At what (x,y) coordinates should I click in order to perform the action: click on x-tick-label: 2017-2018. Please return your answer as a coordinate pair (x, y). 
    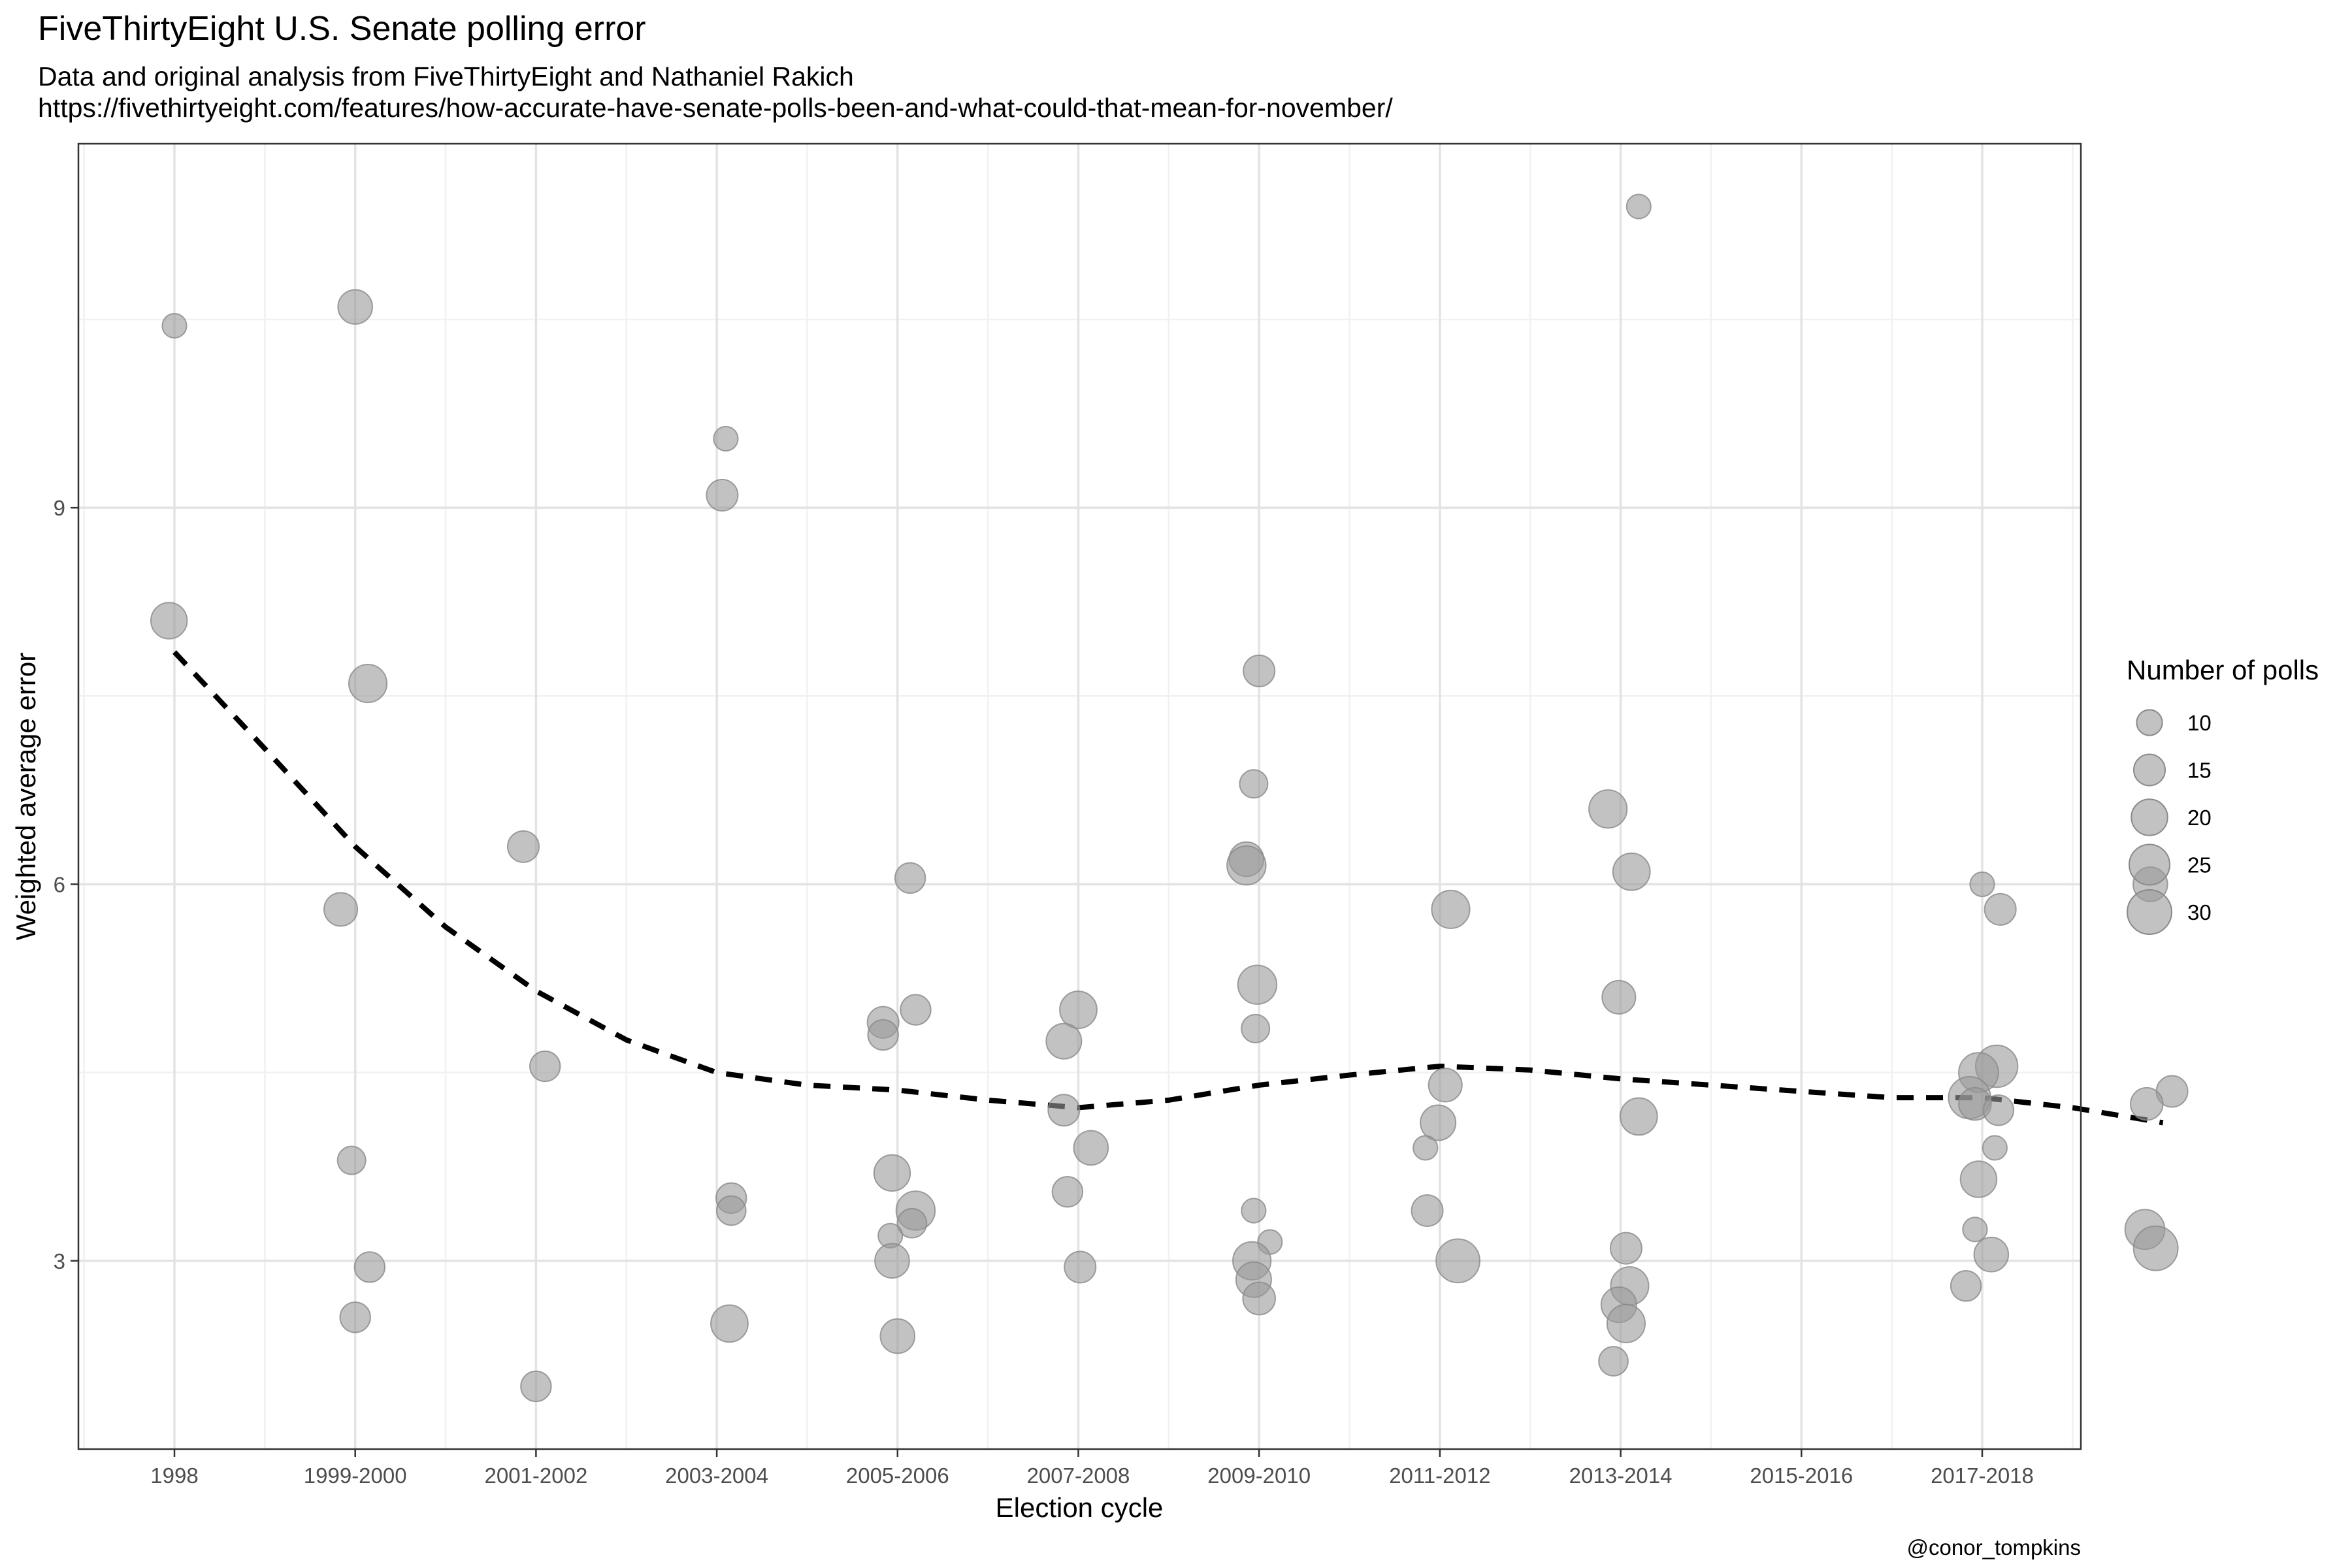
    Looking at the image, I should click on (1982, 1475).